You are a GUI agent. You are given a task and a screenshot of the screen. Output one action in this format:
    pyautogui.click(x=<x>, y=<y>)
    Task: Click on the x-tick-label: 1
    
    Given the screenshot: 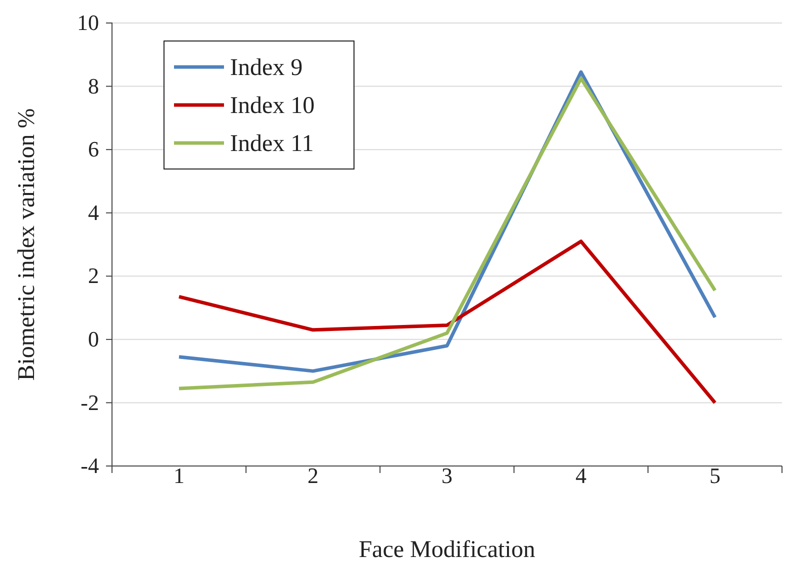 What is the action you would take?
    pyautogui.click(x=179, y=475)
    